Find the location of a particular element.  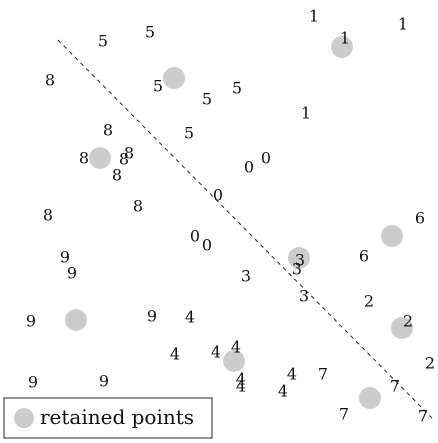

legend-label-retained: retained points is located at coordinates (117, 417).